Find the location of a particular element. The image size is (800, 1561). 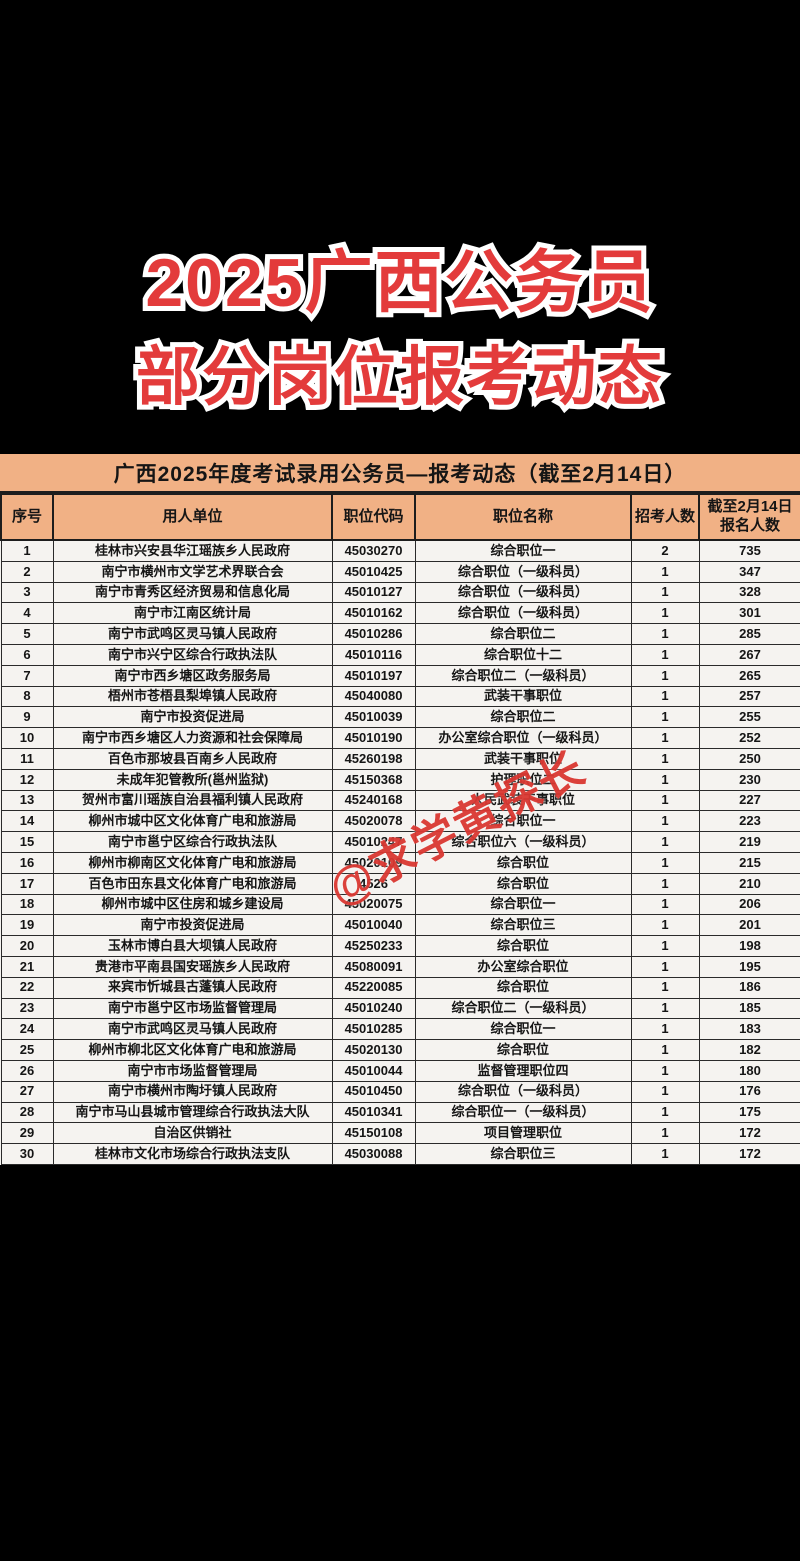

hero-title-line2-text: 部分岗位报考动态 is located at coordinates (400, 377).